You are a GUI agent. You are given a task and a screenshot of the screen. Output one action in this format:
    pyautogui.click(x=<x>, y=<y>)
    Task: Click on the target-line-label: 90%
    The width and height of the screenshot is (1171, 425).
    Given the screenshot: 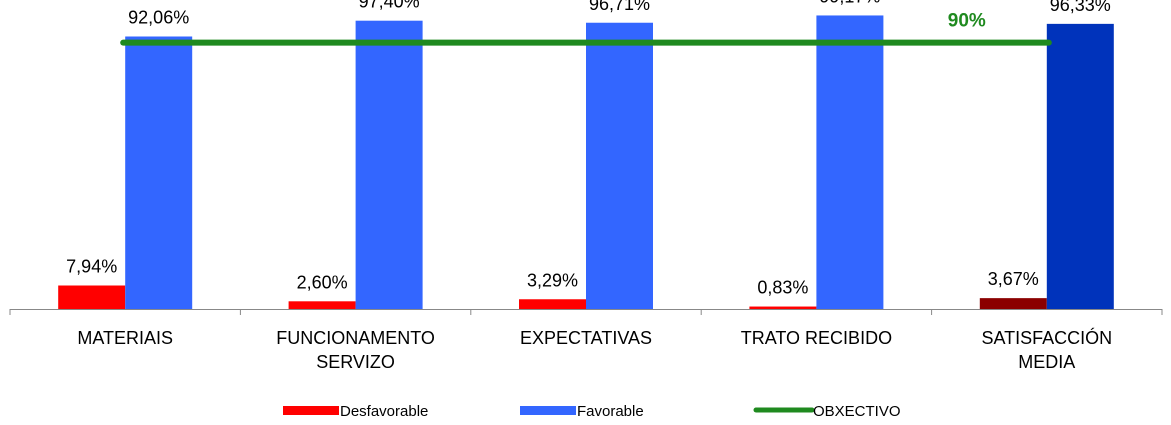 What is the action you would take?
    pyautogui.click(x=967, y=21)
    